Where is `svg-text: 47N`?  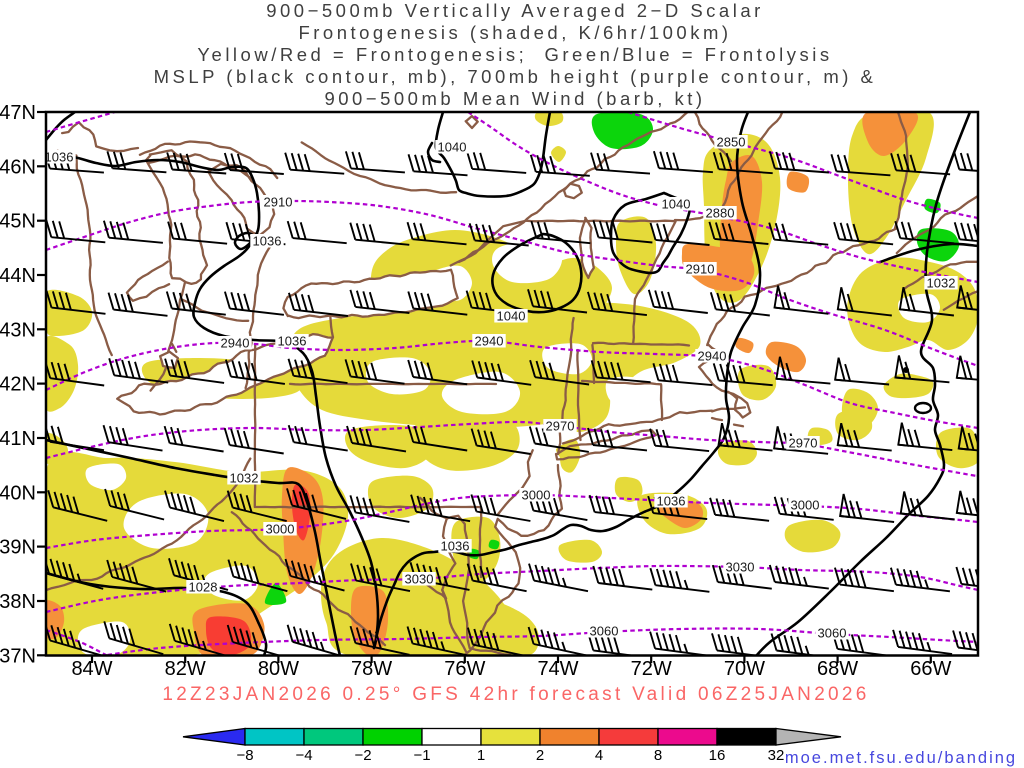
svg-text: 47N is located at coordinates (18, 113).